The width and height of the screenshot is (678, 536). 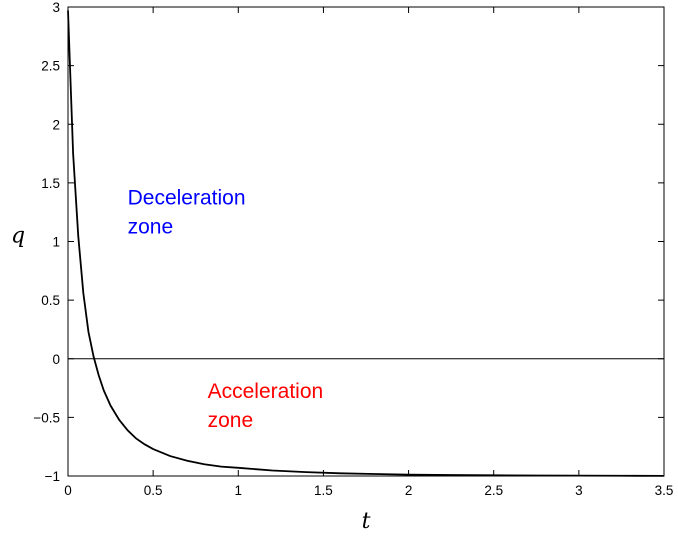 I want to click on deceleration-zone-label: Deceleration zone, so click(x=187, y=212).